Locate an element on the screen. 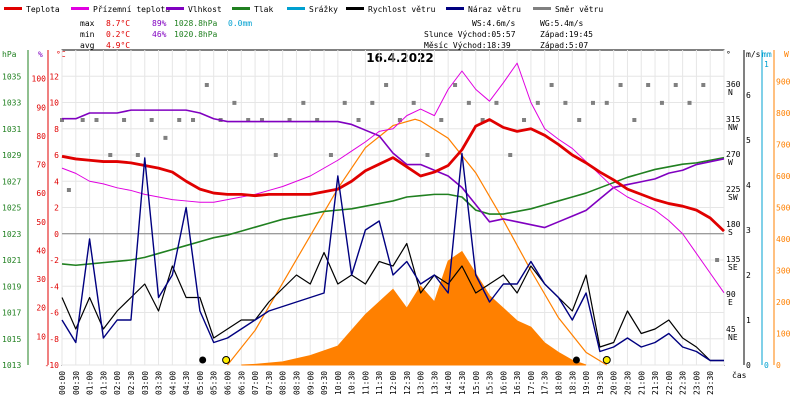 Image resolution: width=800 pixels, height=400 pixels. tick-label-x: 02:00 is located at coordinates (117, 383).